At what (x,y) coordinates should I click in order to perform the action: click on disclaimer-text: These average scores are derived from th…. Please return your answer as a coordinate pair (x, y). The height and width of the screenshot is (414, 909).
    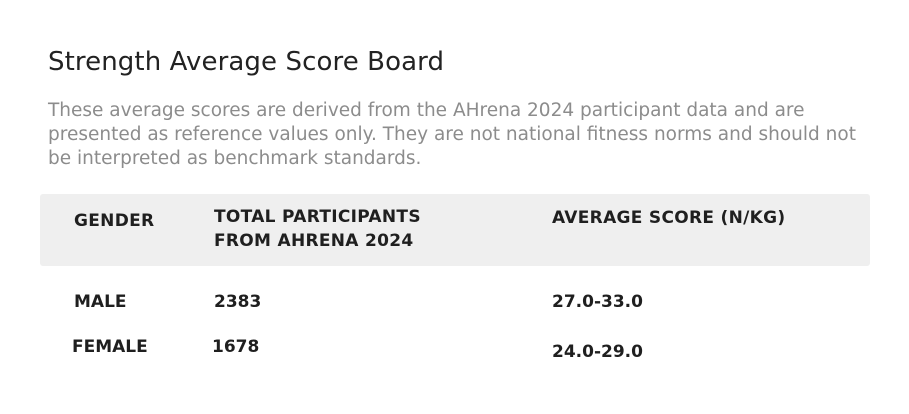
    Looking at the image, I should click on (452, 134).